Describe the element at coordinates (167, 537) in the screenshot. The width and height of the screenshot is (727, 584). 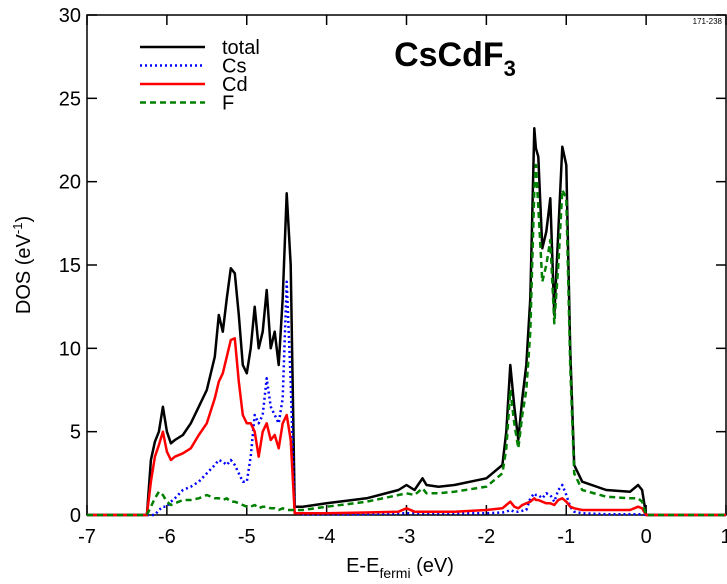
I see `x-tick-label: -6` at that location.